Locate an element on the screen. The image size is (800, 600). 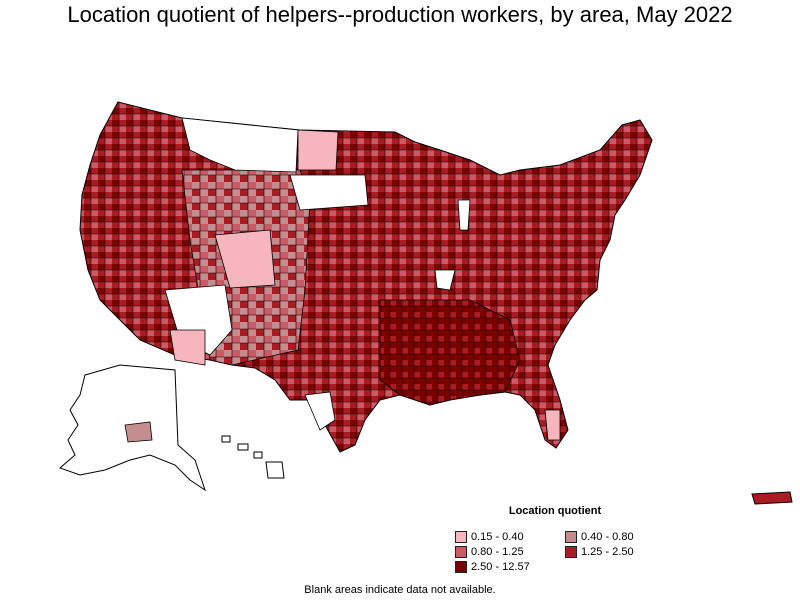
legend-item: 0.40 - 0.80 is located at coordinates (620, 537).